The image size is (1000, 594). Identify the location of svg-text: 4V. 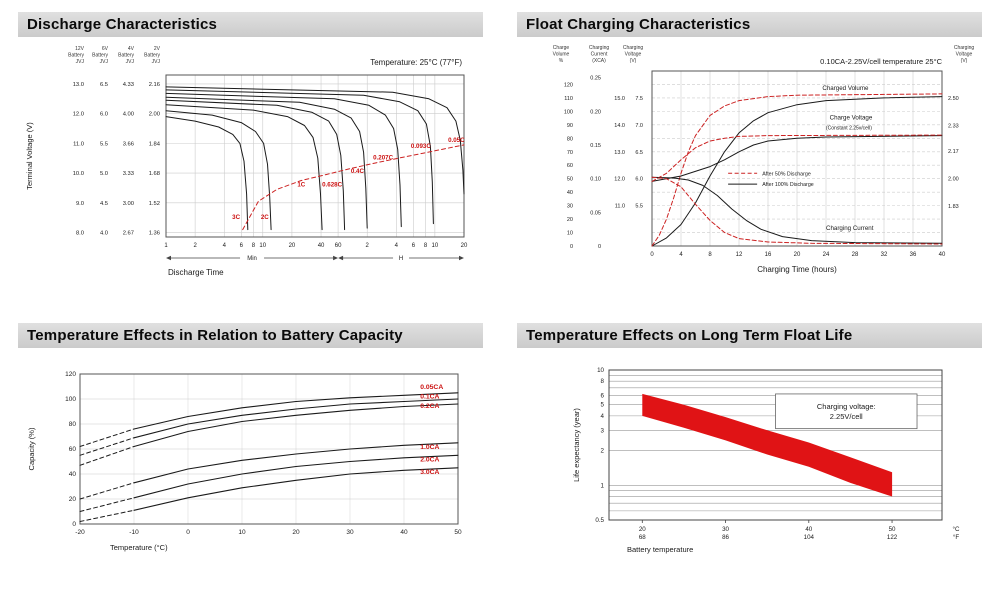
(131, 49).